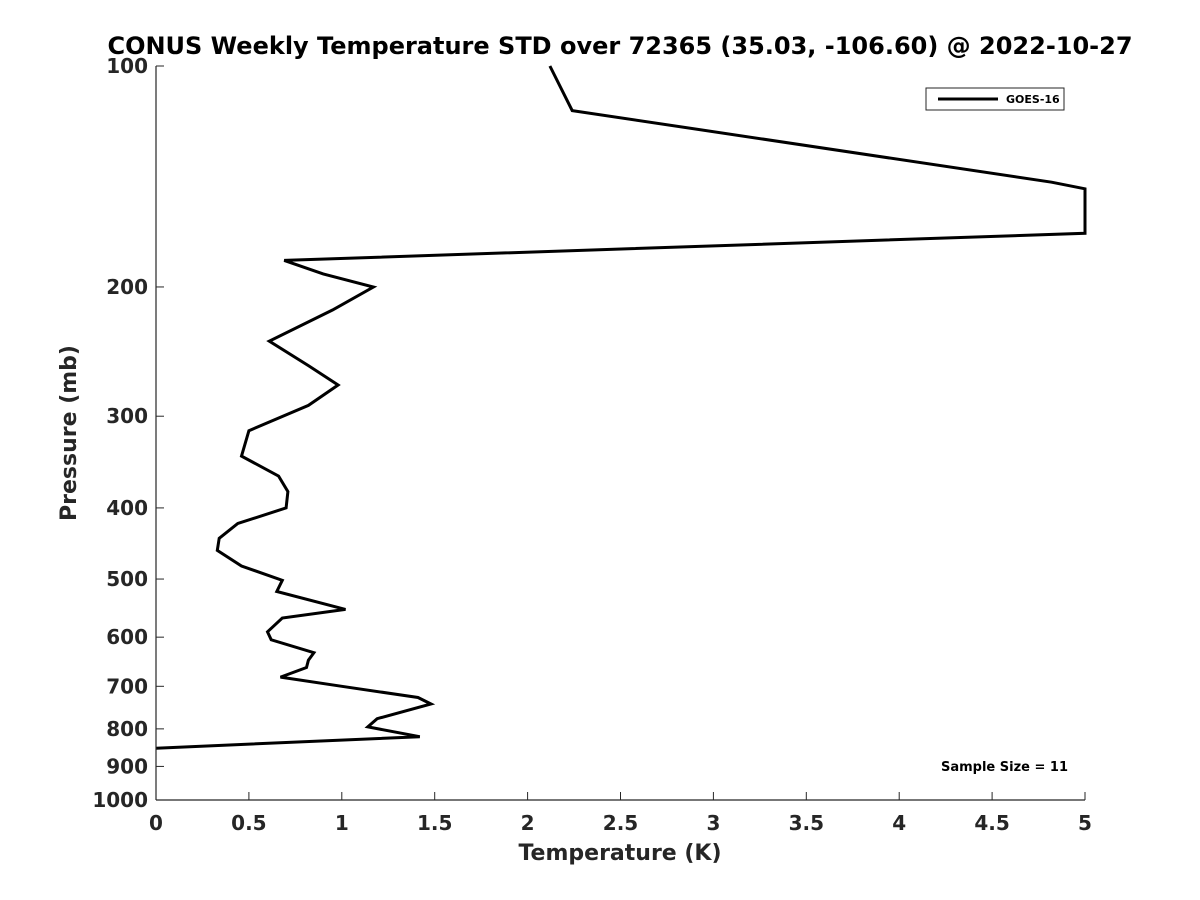  What do you see at coordinates (127, 579) in the screenshot?
I see `y-tick-label: 500` at bounding box center [127, 579].